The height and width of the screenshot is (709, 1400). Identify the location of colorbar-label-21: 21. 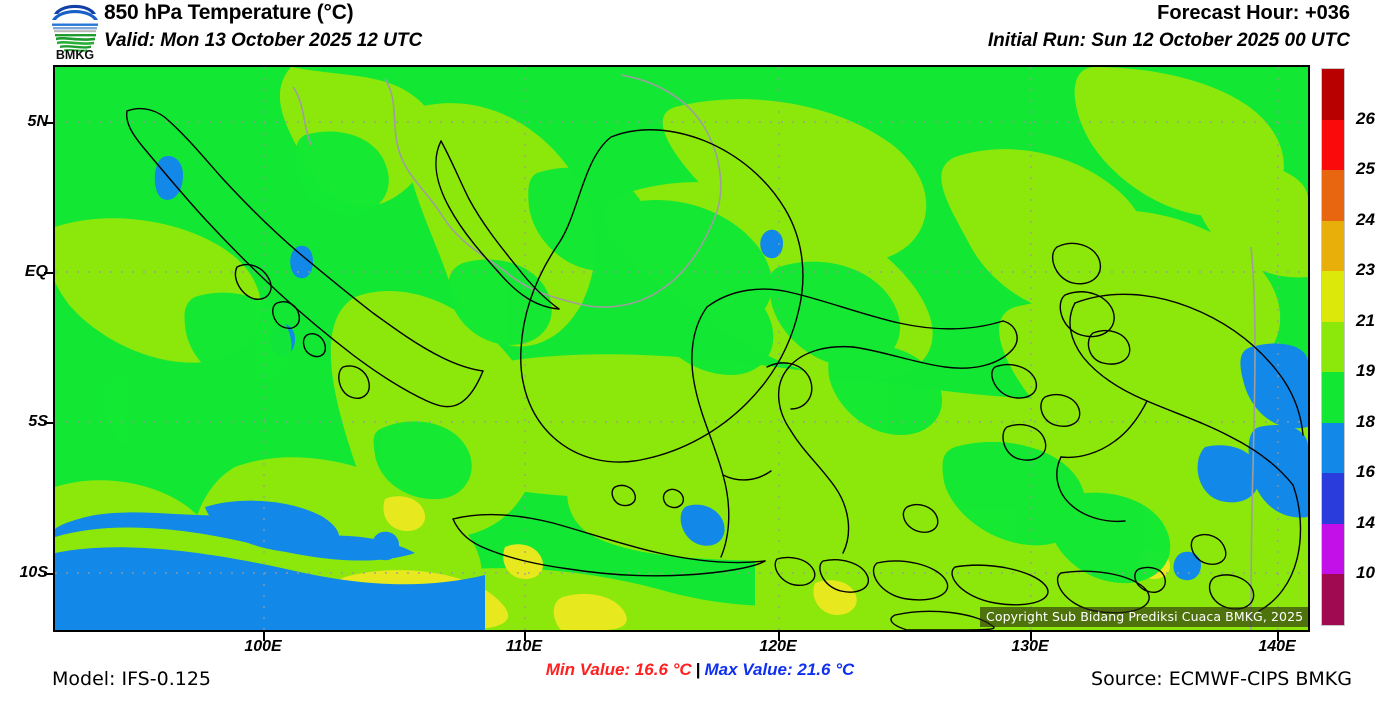
(1365, 320).